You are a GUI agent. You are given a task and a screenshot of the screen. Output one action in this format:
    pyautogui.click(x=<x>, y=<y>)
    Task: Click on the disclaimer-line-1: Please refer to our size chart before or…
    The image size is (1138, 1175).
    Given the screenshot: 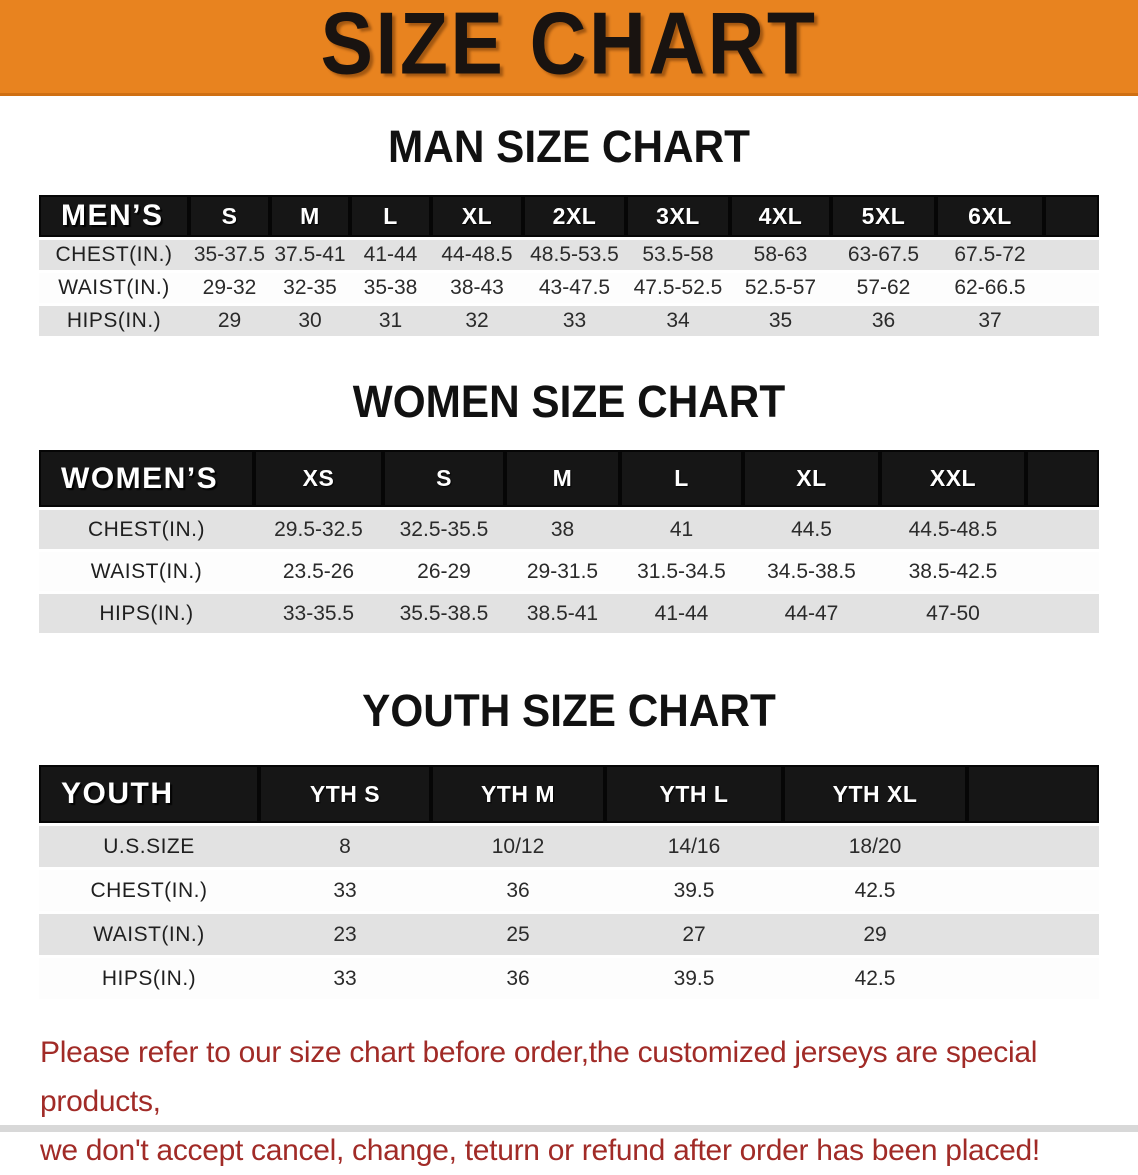 What is the action you would take?
    pyautogui.click(x=539, y=1077)
    